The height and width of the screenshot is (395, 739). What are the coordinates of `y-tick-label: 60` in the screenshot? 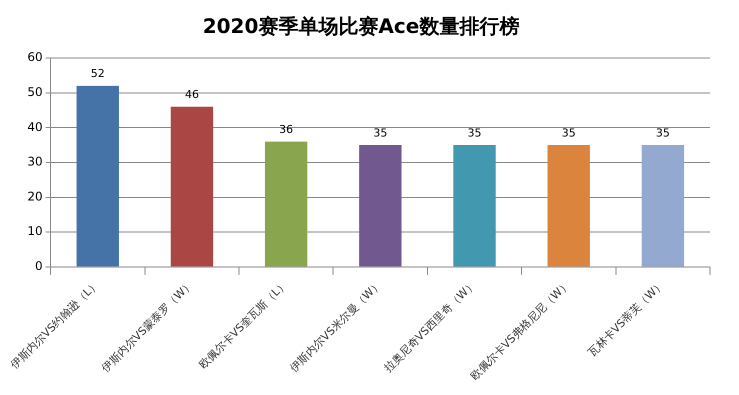 It's located at (35, 57).